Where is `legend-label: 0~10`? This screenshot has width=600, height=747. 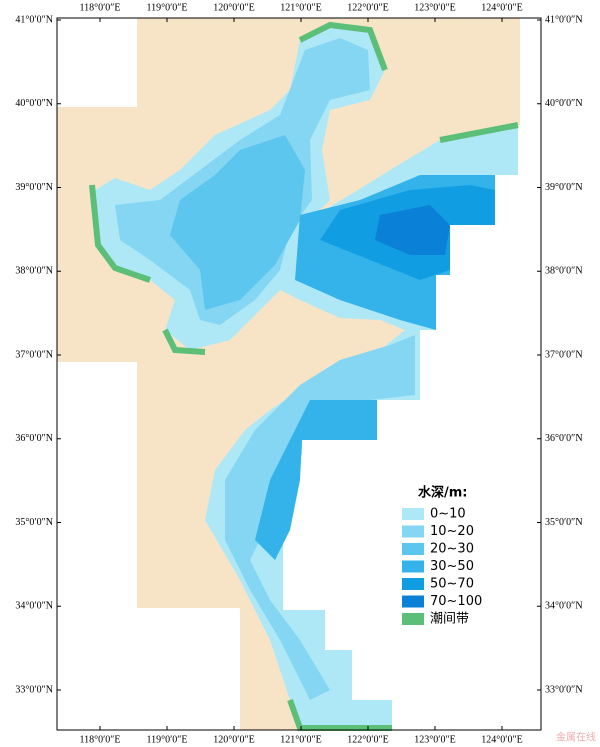 legend-label: 0~10 is located at coordinates (448, 514).